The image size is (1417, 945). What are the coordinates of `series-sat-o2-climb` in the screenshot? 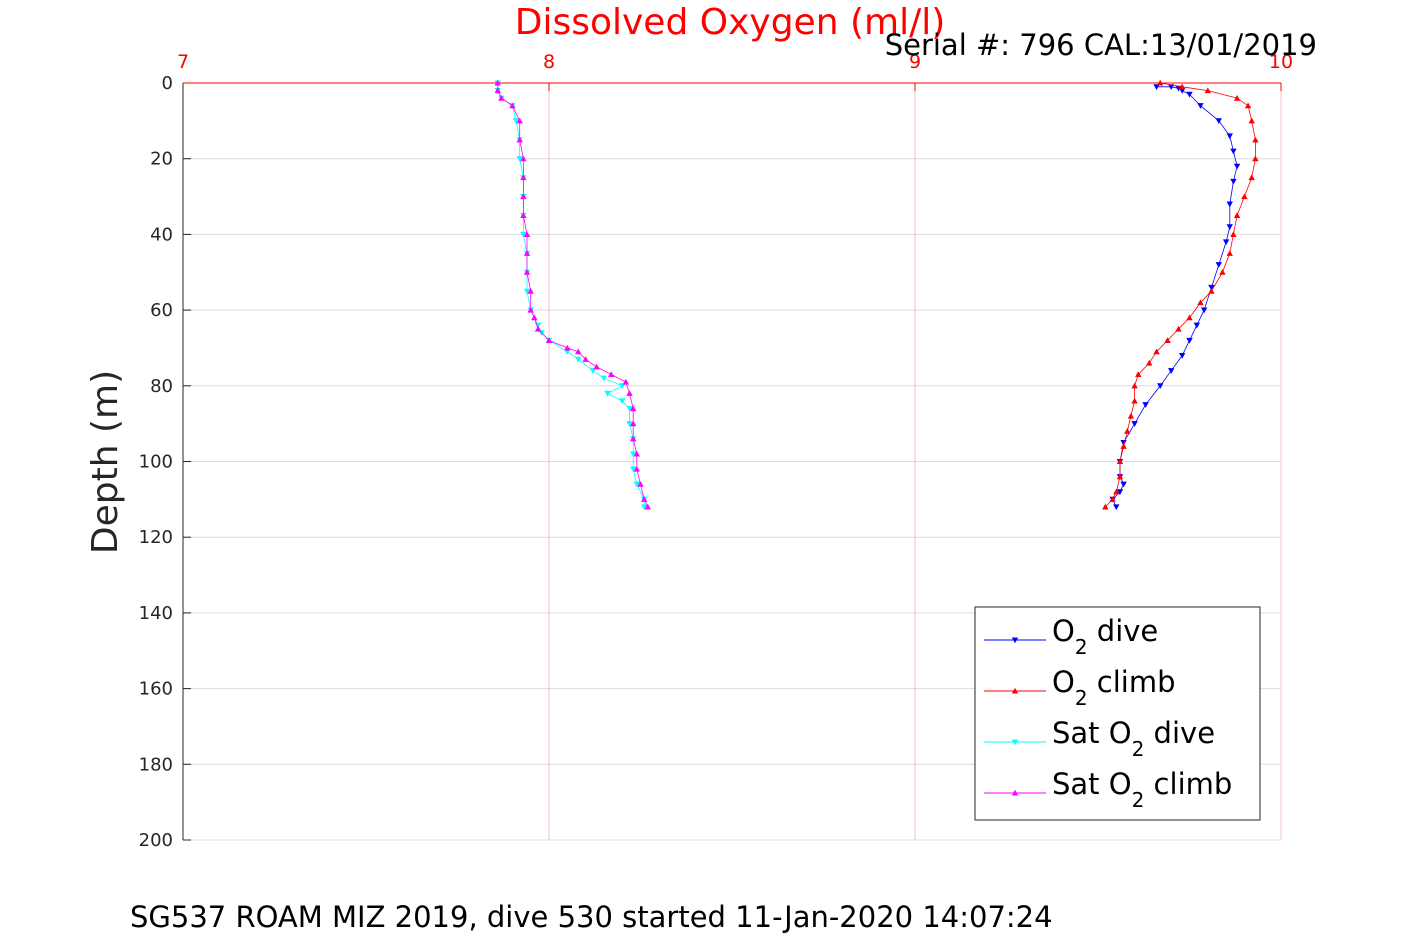 It's located at (573, 294).